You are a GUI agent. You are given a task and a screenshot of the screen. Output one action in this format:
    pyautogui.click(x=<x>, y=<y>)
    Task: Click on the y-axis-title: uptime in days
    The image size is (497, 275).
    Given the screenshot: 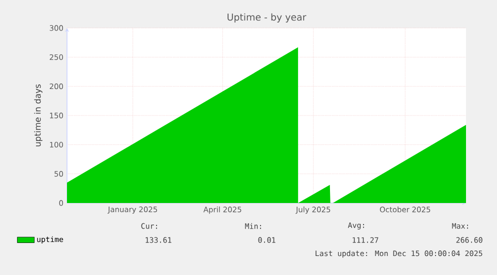 What is the action you would take?
    pyautogui.click(x=38, y=115)
    